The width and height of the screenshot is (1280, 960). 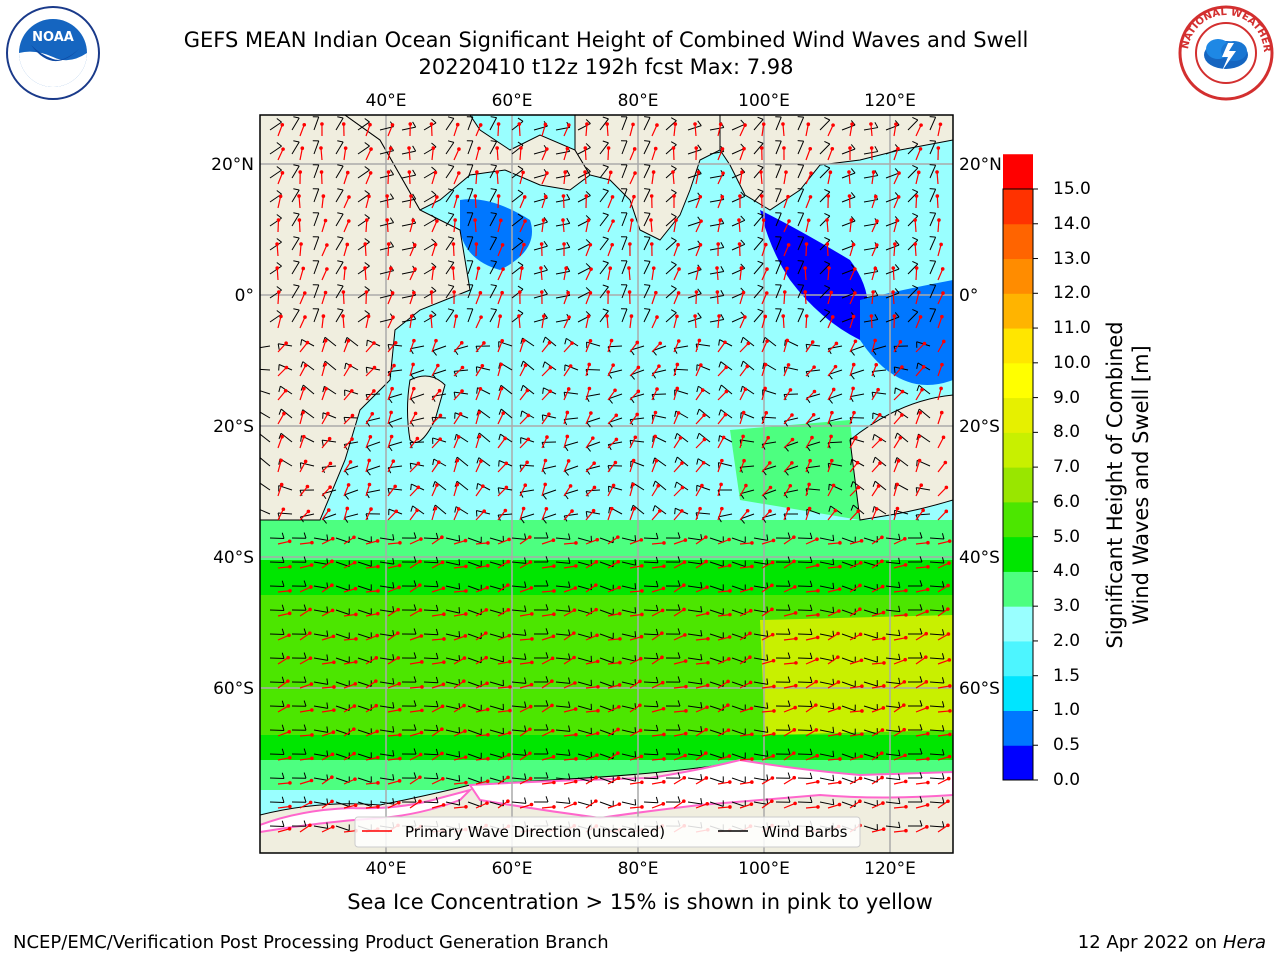 What do you see at coordinates (1018, 554) in the screenshot?
I see `colorbar-segment` at bounding box center [1018, 554].